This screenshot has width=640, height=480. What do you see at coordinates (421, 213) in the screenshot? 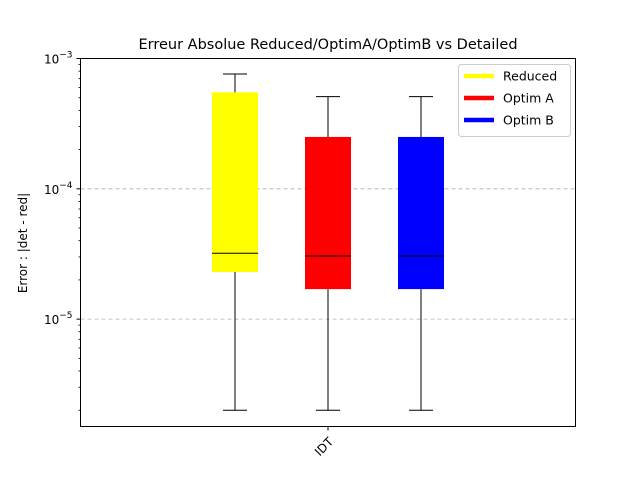
I see `box-optim-b` at bounding box center [421, 213].